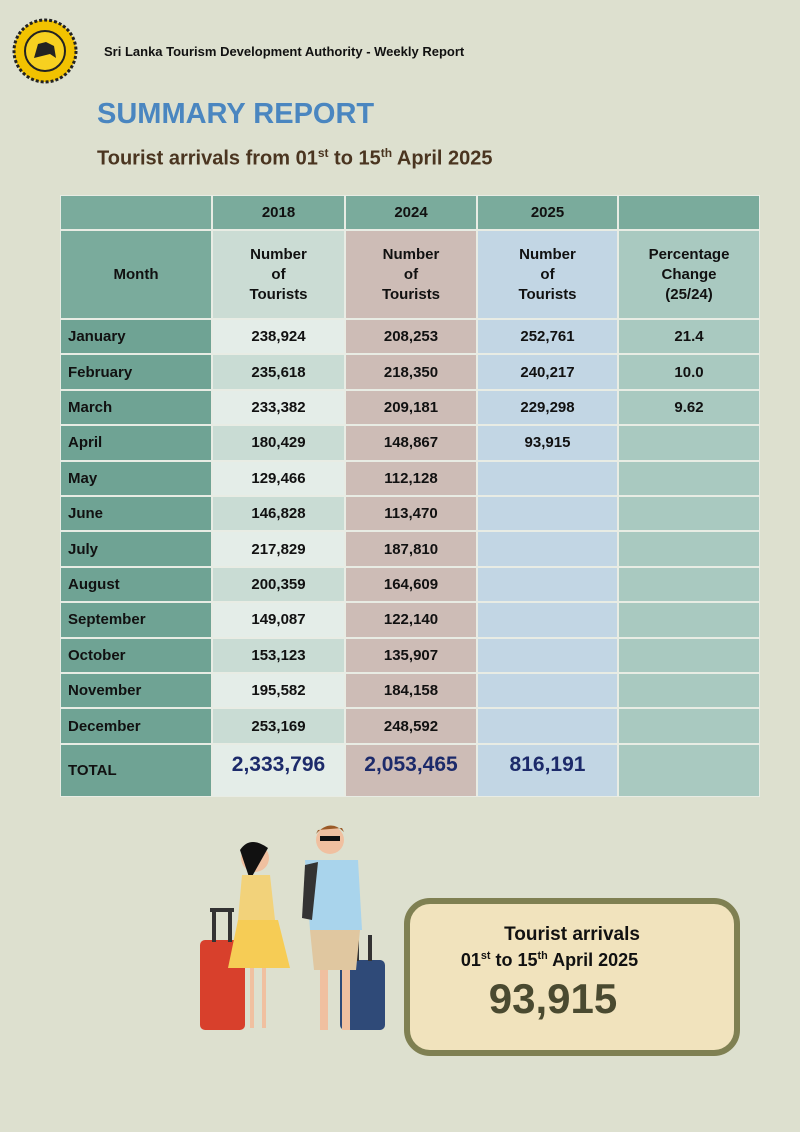 Image resolution: width=800 pixels, height=1132 pixels. I want to click on value-cell: 129,466, so click(278, 478).